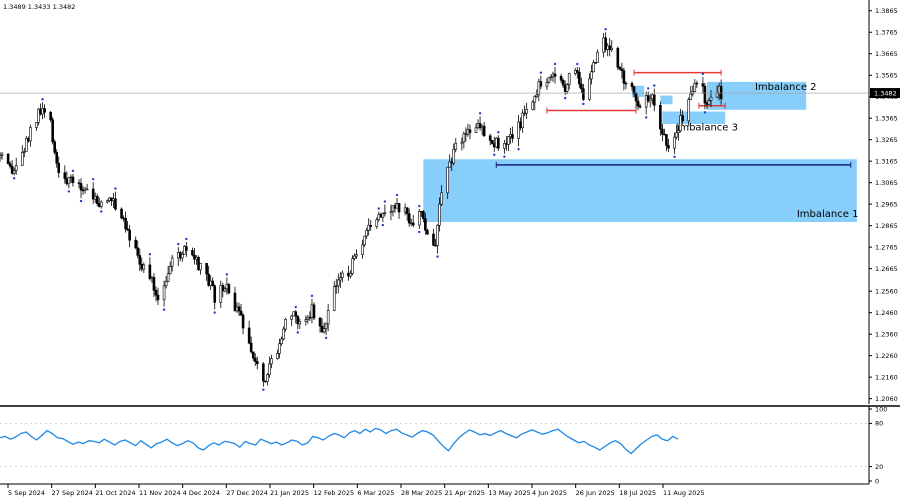  What do you see at coordinates (786, 87) in the screenshot?
I see `imbalance-label: Imbalance 2` at bounding box center [786, 87].